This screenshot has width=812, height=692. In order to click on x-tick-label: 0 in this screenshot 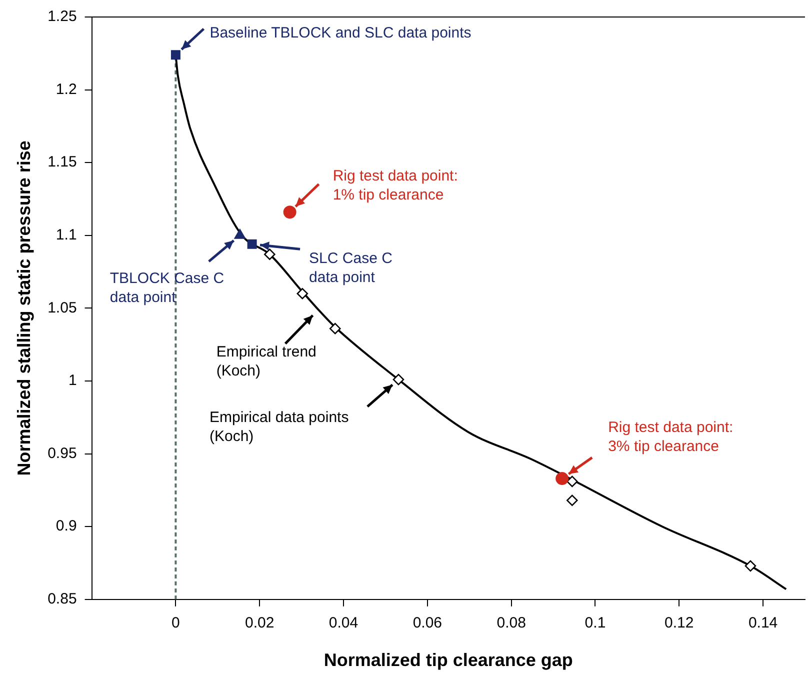, I will do `click(176, 623)`.